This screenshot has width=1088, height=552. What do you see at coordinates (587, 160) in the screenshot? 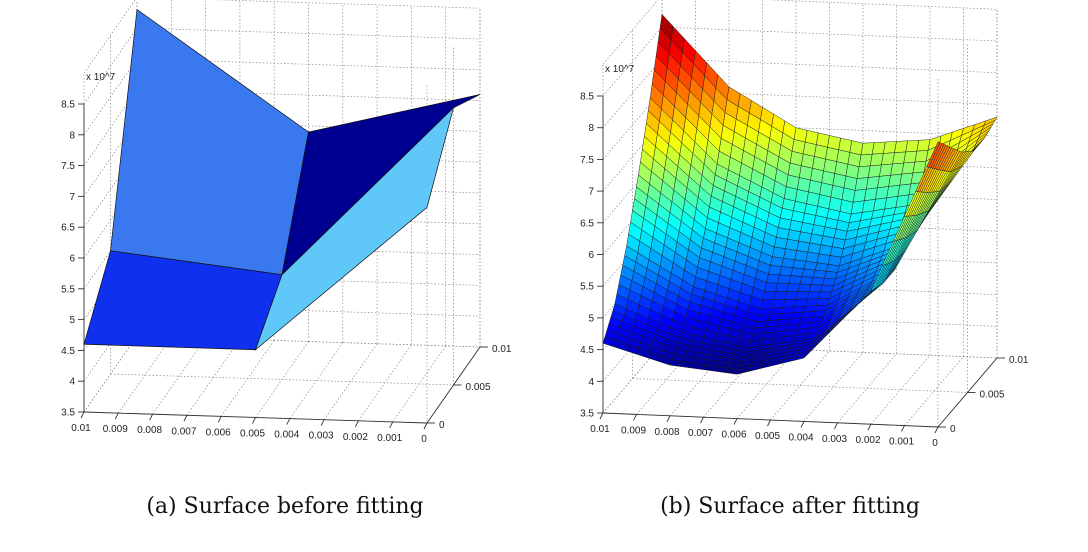
I see `z-tick-label: 7.5` at bounding box center [587, 160].